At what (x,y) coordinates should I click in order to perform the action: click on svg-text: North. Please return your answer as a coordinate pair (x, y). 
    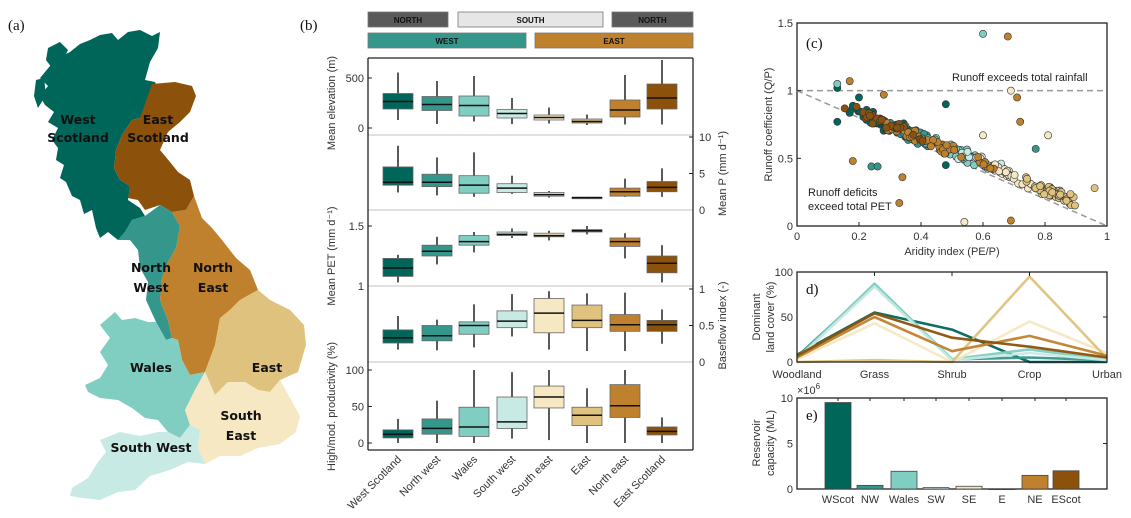
    Looking at the image, I should click on (213, 267).